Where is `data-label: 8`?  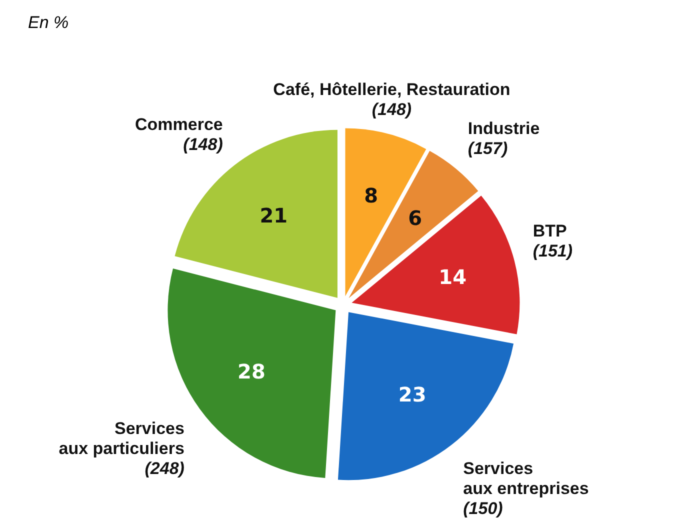
data-label: 8 is located at coordinates (371, 195).